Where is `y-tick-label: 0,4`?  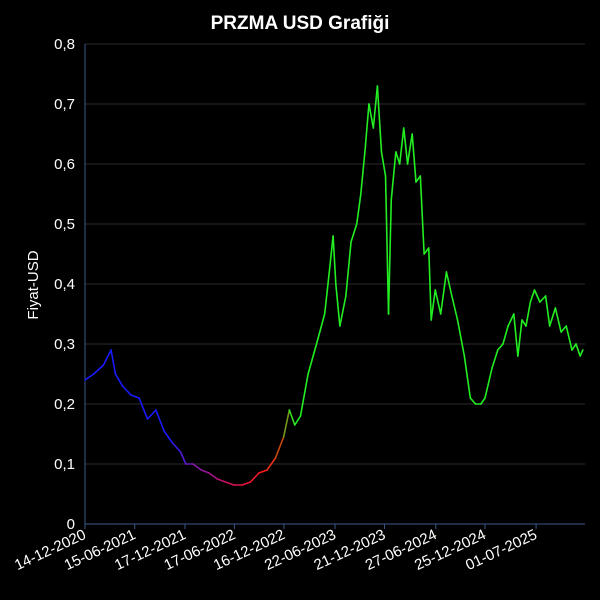
y-tick-label: 0,4 is located at coordinates (64, 284).